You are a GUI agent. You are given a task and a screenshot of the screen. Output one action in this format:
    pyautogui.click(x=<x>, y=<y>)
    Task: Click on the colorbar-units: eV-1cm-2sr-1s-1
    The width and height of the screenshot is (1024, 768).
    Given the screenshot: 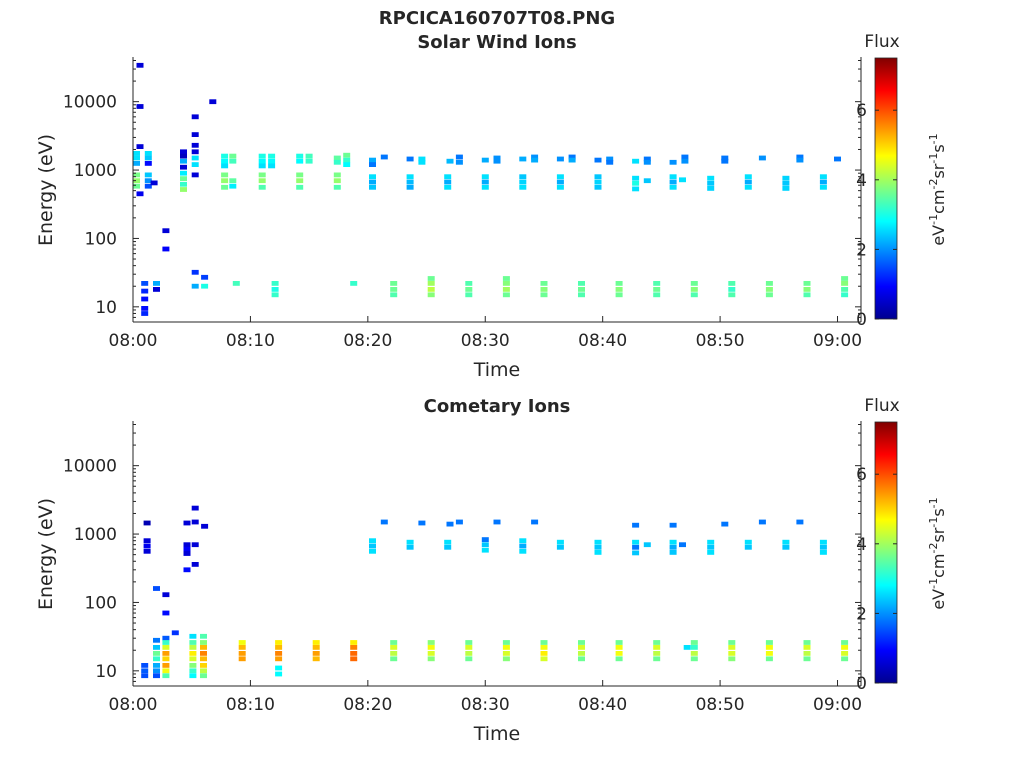 What is the action you would take?
    pyautogui.click(x=937, y=189)
    